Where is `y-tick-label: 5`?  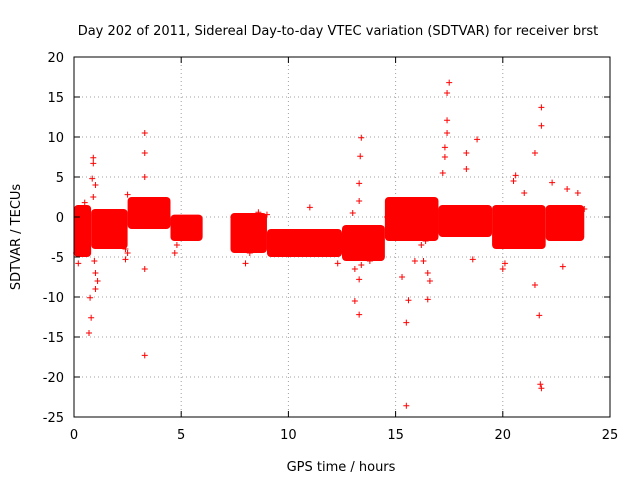
y-tick-label: 5 is located at coordinates (60, 178).